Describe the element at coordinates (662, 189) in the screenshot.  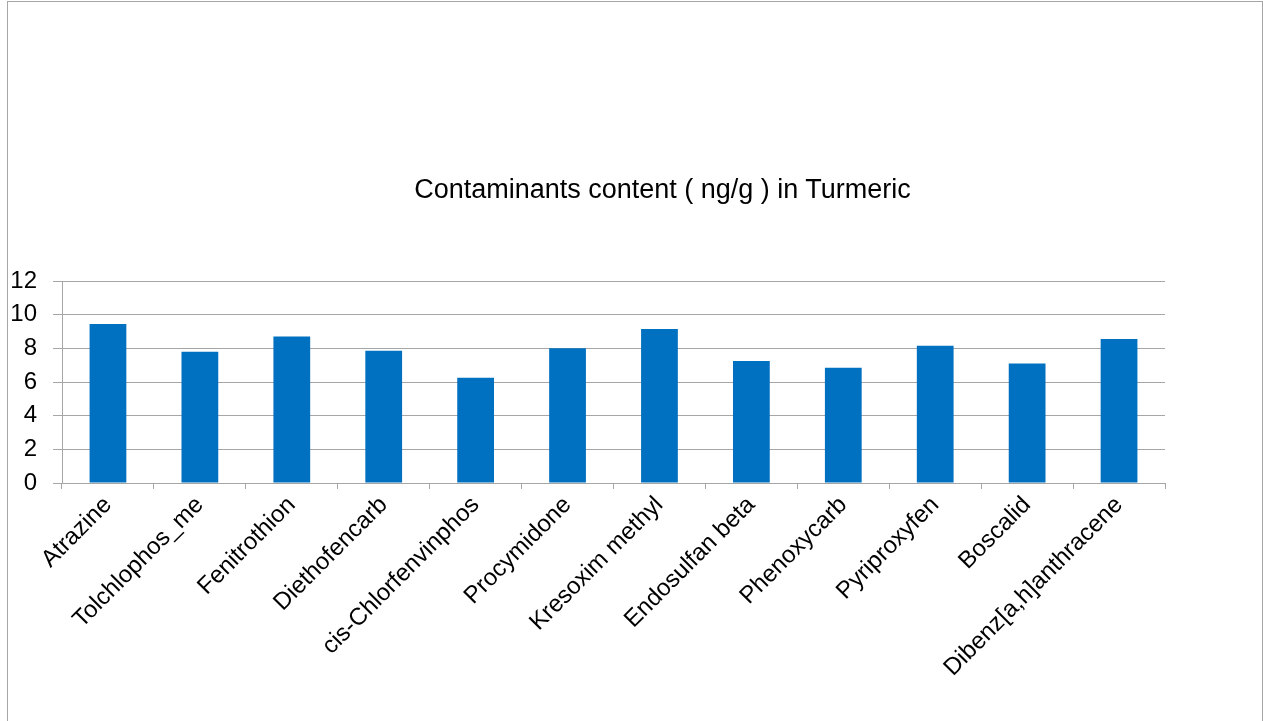
I see `chart-title: Contaminants content ( ng/g ) in Turmeric` at that location.